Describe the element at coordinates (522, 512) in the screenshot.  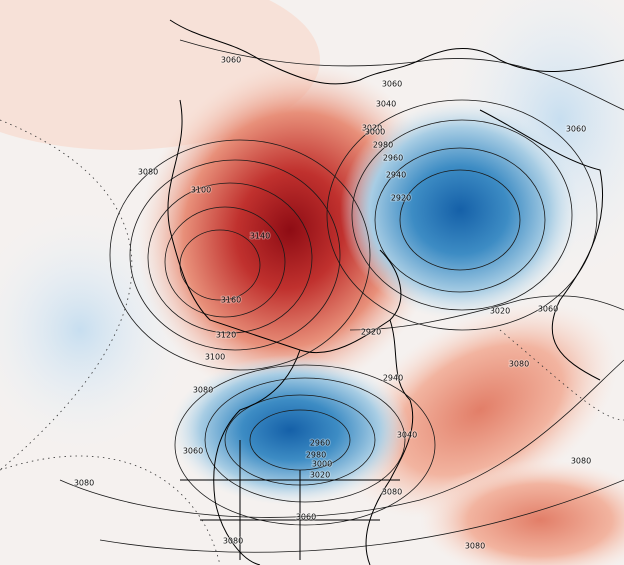
I see `warm-anomaly` at that location.